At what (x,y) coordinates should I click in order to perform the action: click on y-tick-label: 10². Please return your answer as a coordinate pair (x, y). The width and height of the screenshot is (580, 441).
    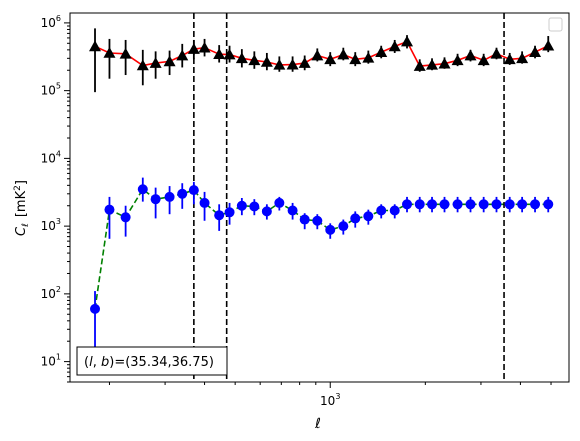
    Looking at the image, I should click on (51, 293).